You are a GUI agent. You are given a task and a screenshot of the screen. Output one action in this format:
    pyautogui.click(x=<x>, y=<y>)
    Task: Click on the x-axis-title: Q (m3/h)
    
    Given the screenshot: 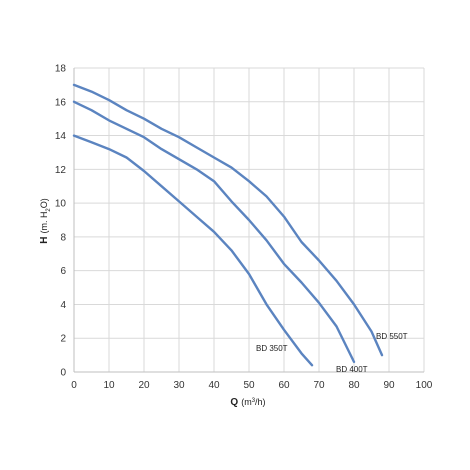 What is the action you would take?
    pyautogui.click(x=247, y=402)
    